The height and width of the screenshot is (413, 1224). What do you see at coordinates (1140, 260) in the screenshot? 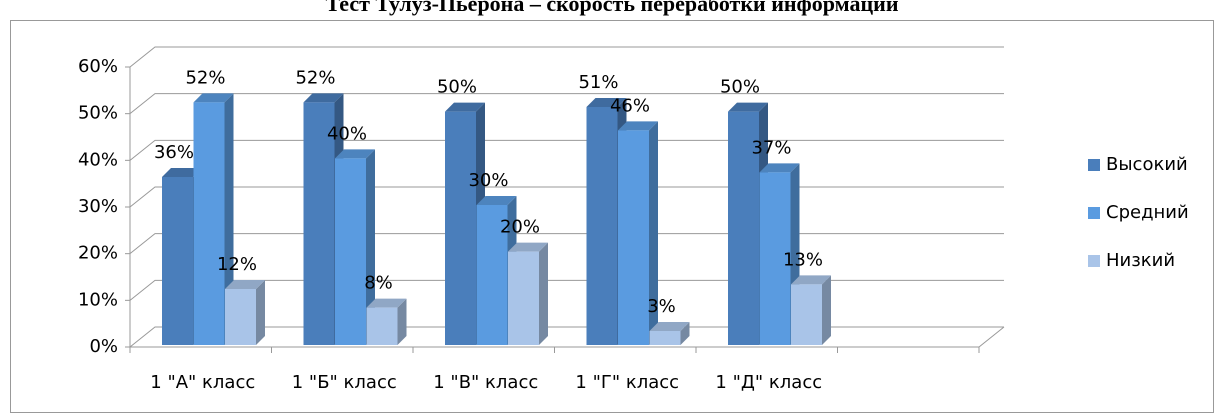
I see `legend-label: Низкий` at bounding box center [1140, 260].